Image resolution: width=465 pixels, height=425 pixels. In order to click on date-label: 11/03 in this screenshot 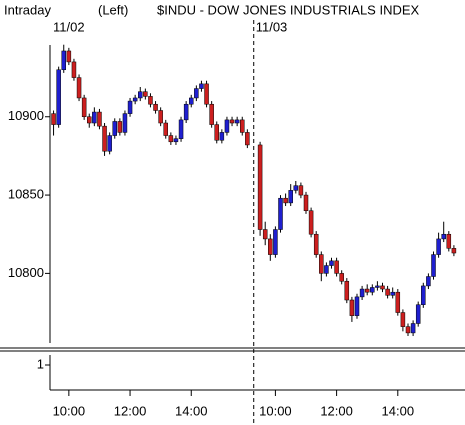, I will do `click(272, 26)`.